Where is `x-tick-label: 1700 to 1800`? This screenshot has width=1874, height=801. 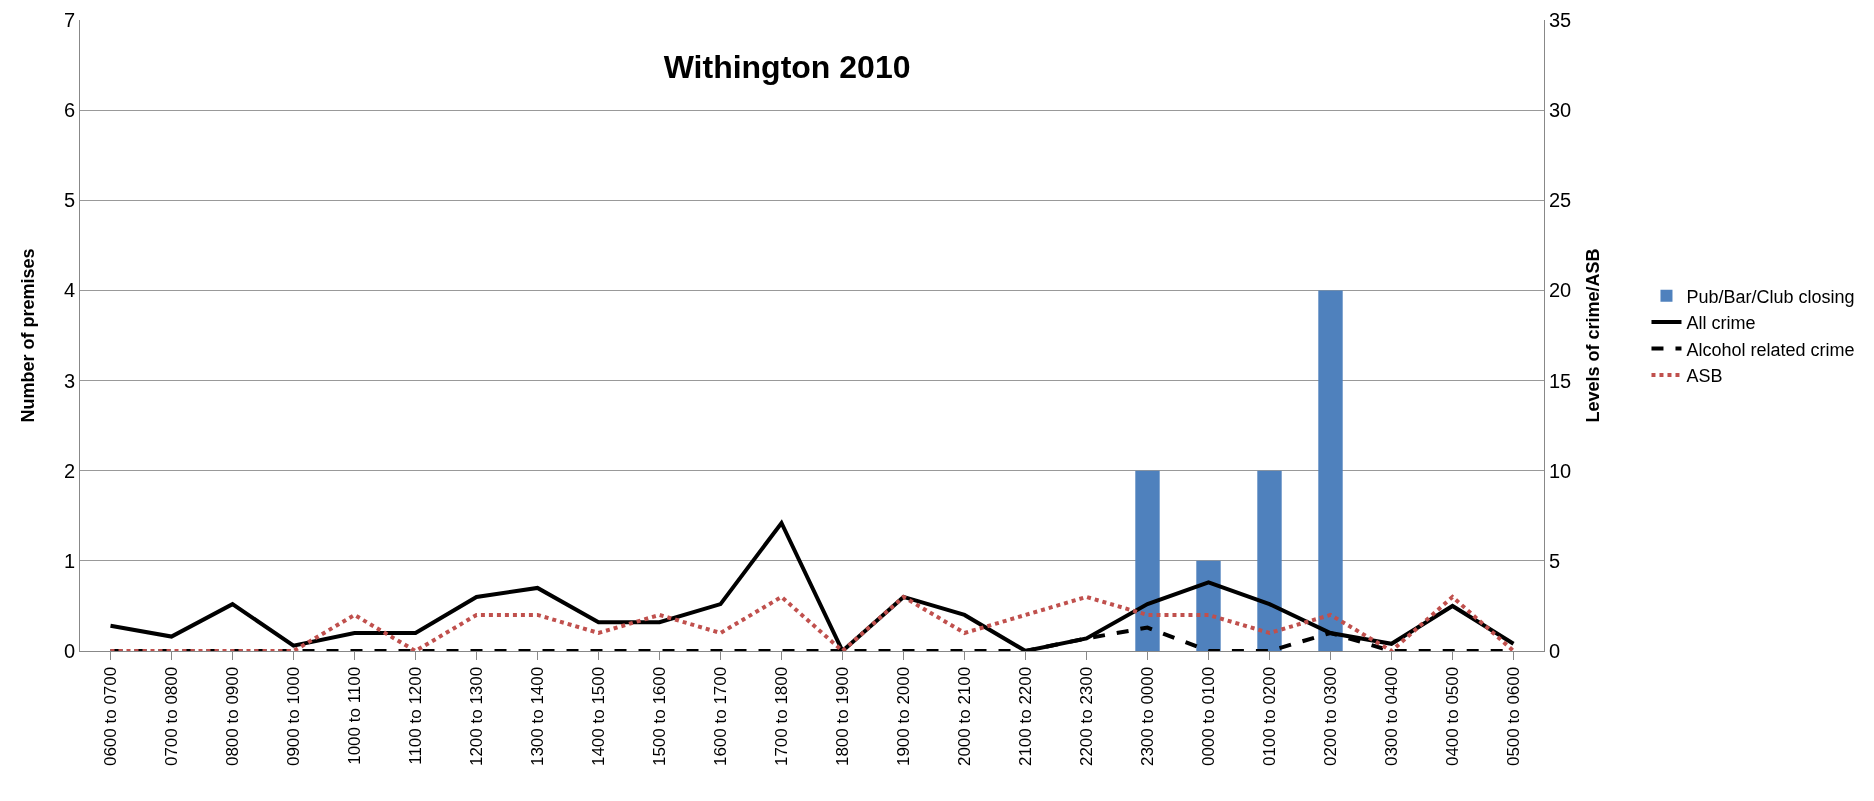 x-tick-label: 1700 to 1800 is located at coordinates (782, 716).